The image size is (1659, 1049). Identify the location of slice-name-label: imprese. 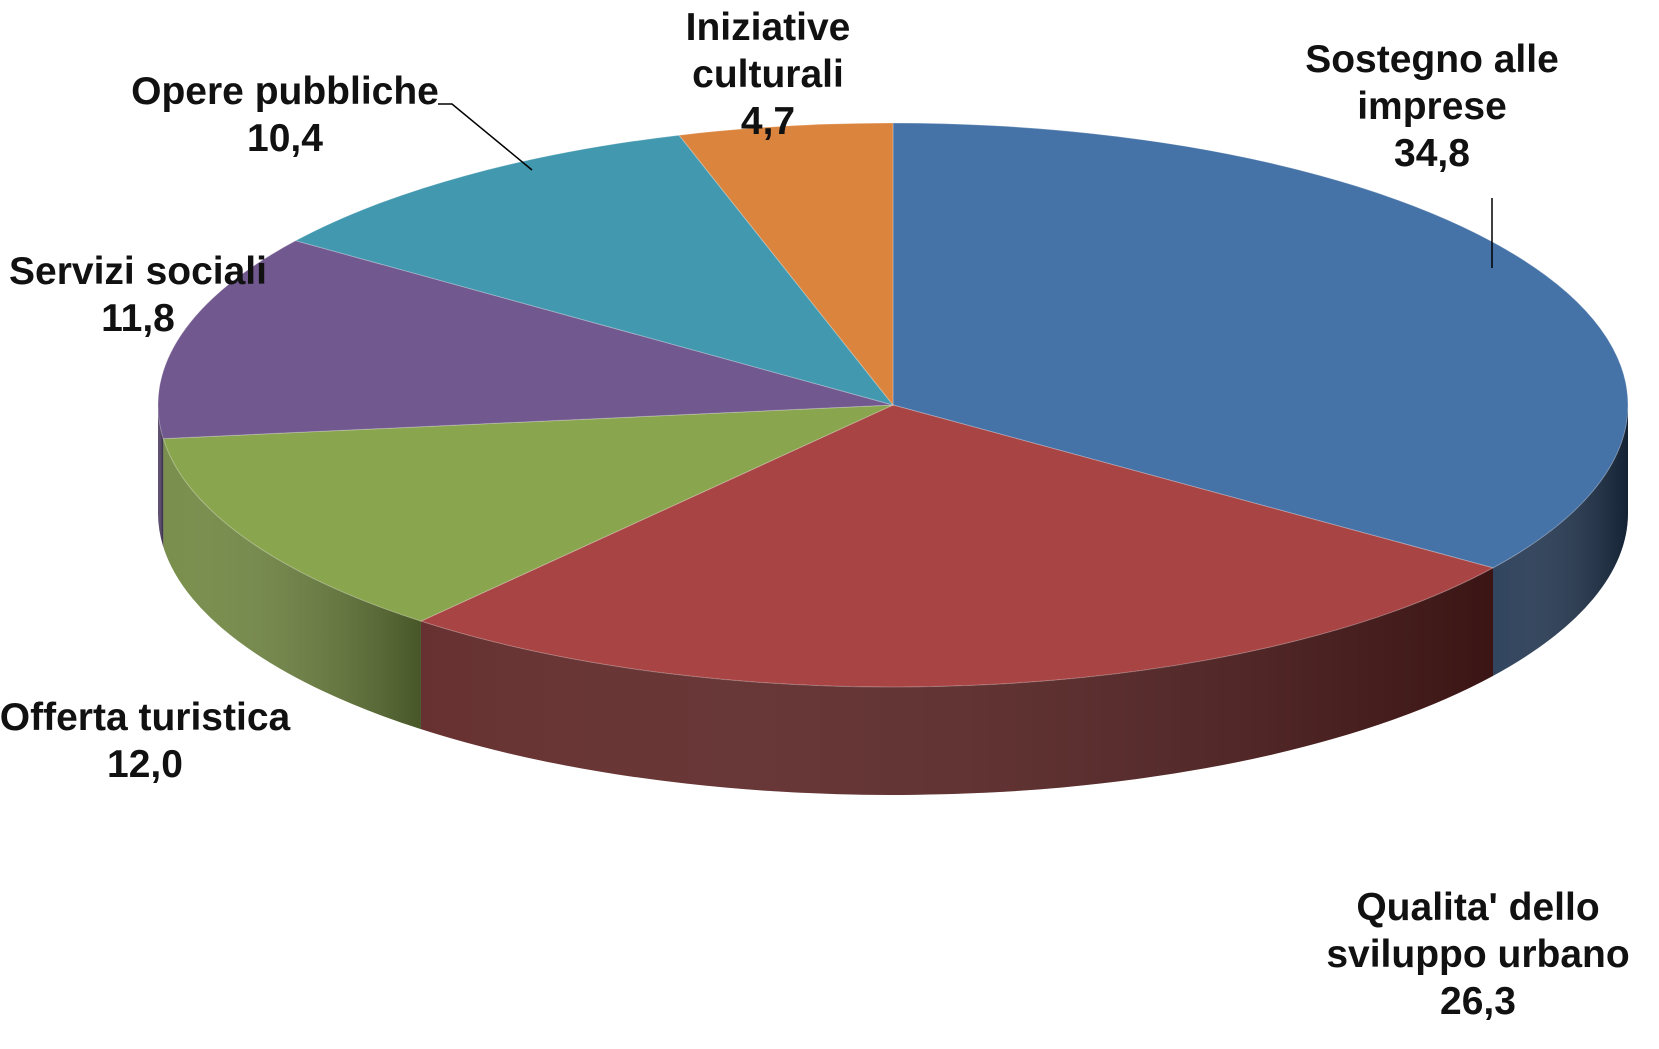
(1432, 106).